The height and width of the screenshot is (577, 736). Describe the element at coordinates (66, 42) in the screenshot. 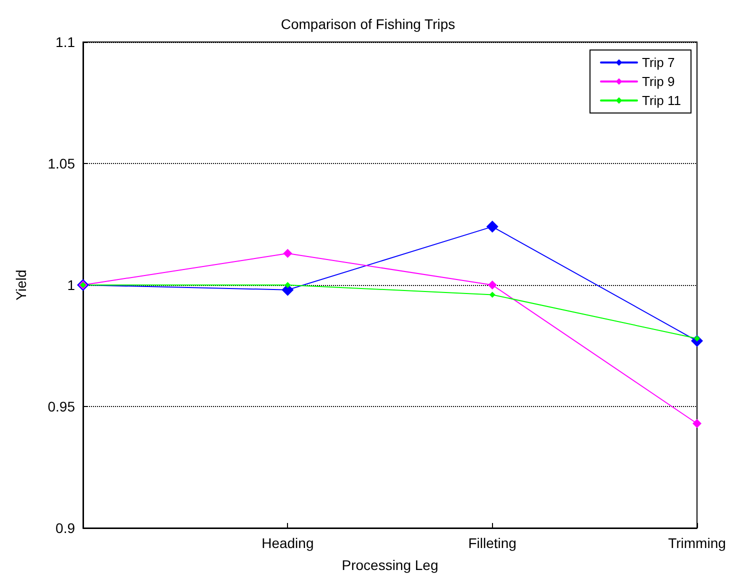

I see `y-tick-label: 1.1` at that location.